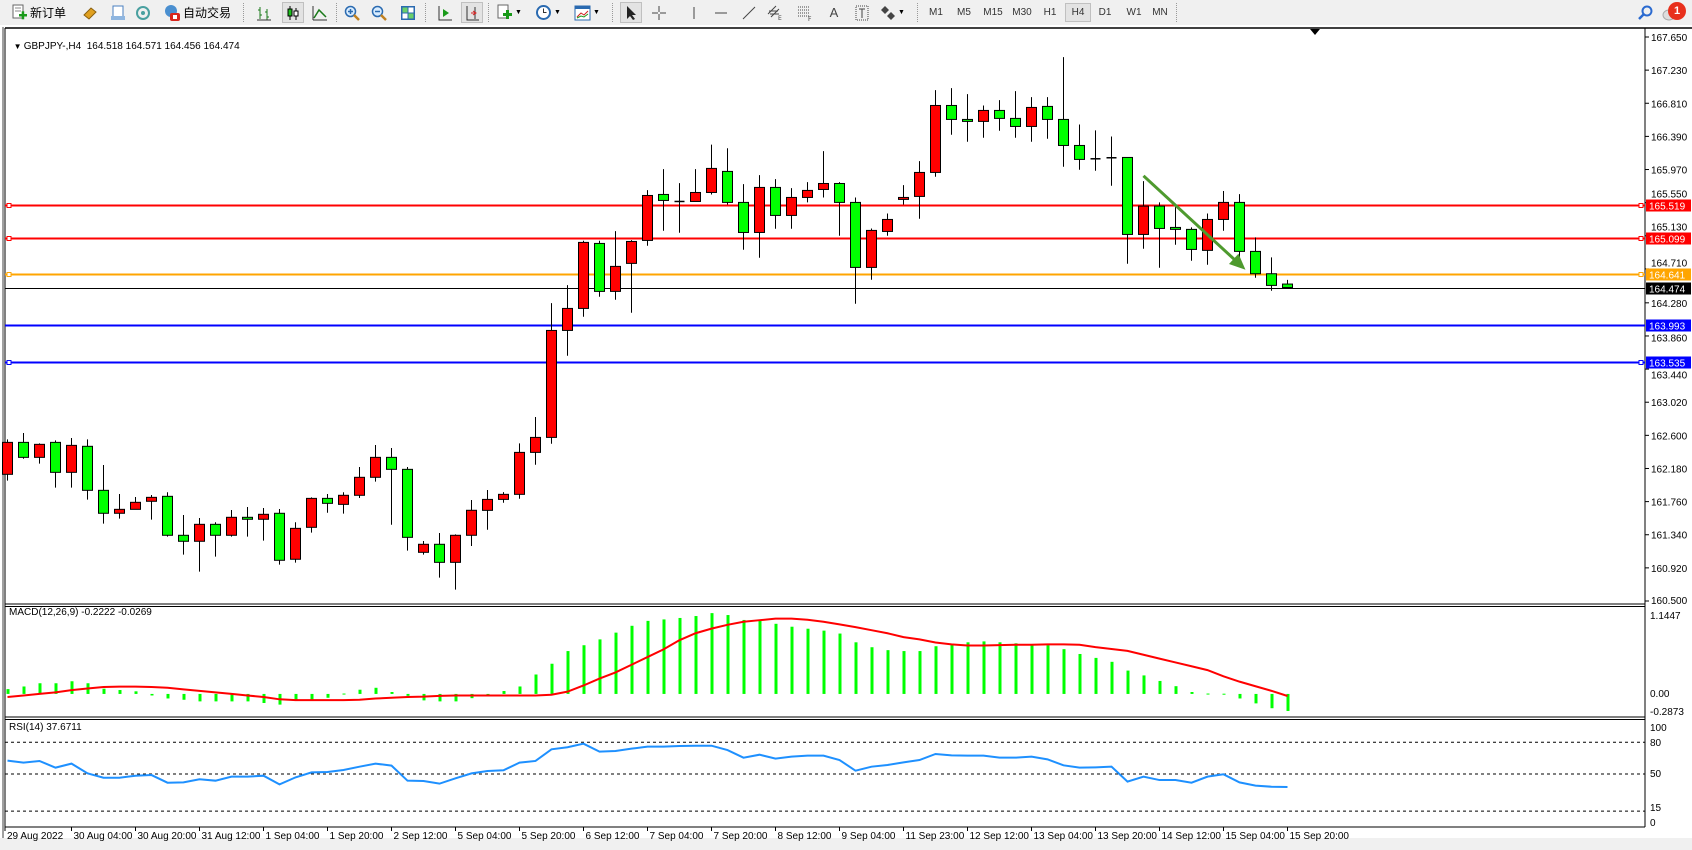 The image size is (1692, 850). I want to click on time-label: 14 Sep 12:00, so click(1192, 836).